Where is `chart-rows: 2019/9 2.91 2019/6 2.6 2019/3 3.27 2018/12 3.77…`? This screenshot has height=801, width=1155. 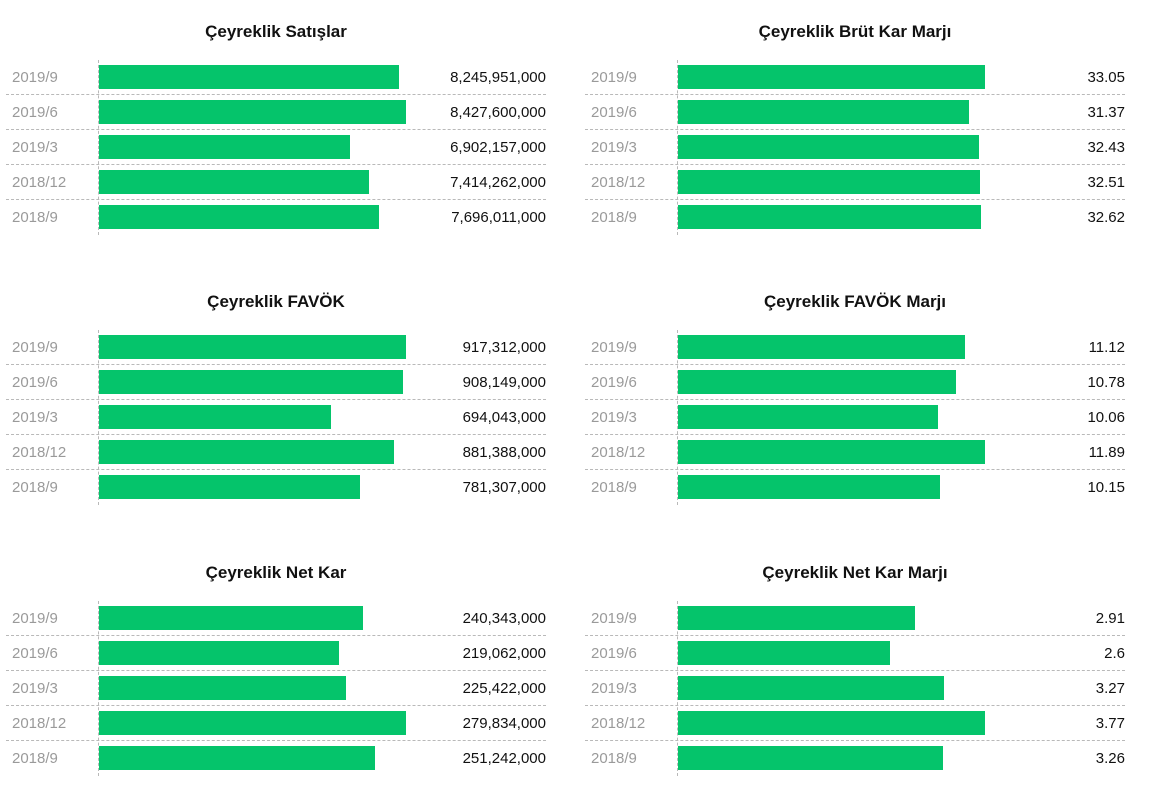 chart-rows: 2019/9 2.91 2019/6 2.6 2019/3 3.27 2018/12 3.77… is located at coordinates (855, 688).